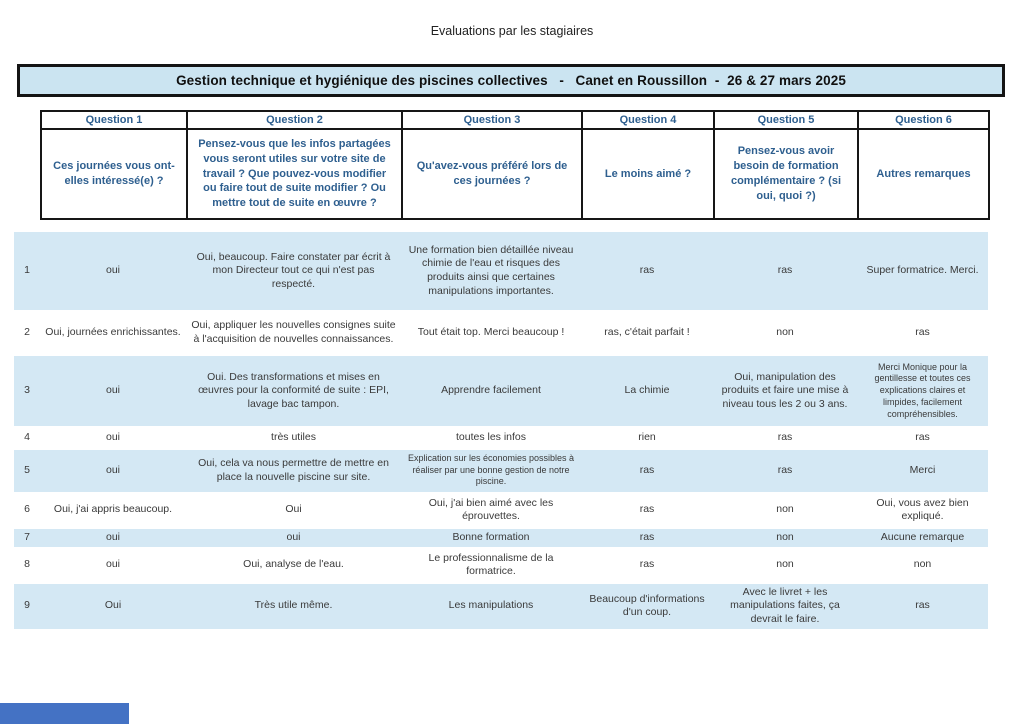 The width and height of the screenshot is (1024, 724). What do you see at coordinates (293, 567) in the screenshot?
I see `answer-cell: Oui, analyse de l'eau.` at bounding box center [293, 567].